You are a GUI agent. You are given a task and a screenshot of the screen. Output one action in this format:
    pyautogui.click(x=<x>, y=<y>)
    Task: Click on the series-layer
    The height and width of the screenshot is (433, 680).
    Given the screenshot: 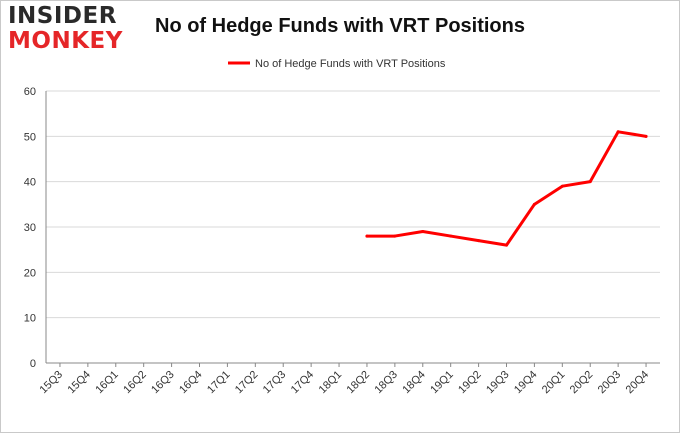 What is the action you would take?
    pyautogui.click(x=506, y=188)
    